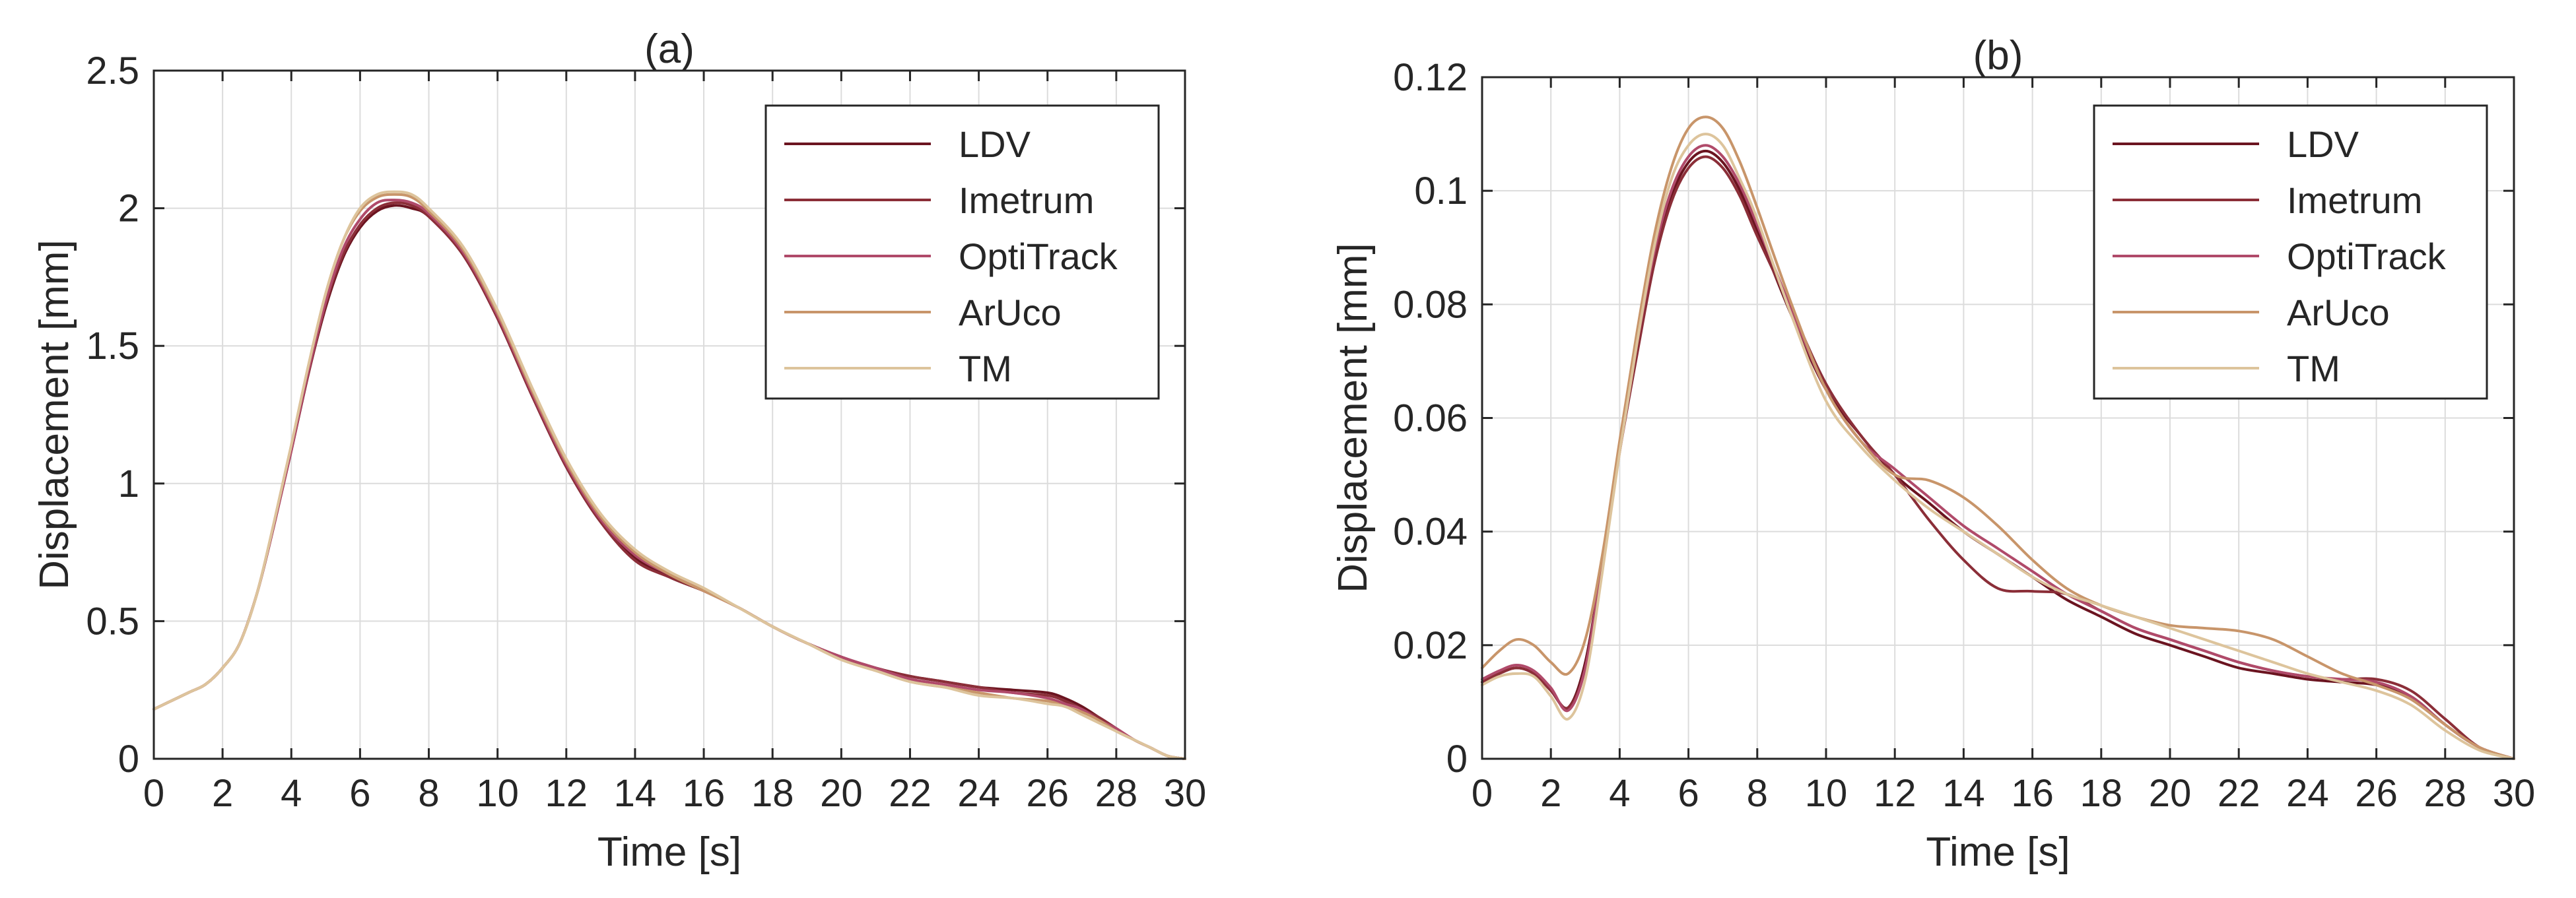 This screenshot has width=2576, height=898. What do you see at coordinates (112, 621) in the screenshot?
I see `y-tick-label: 0.5` at bounding box center [112, 621].